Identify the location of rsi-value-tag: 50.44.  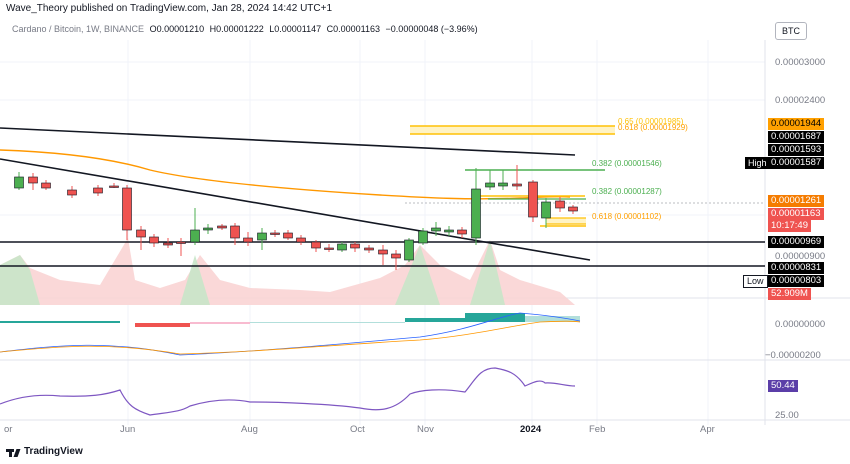
(783, 386).